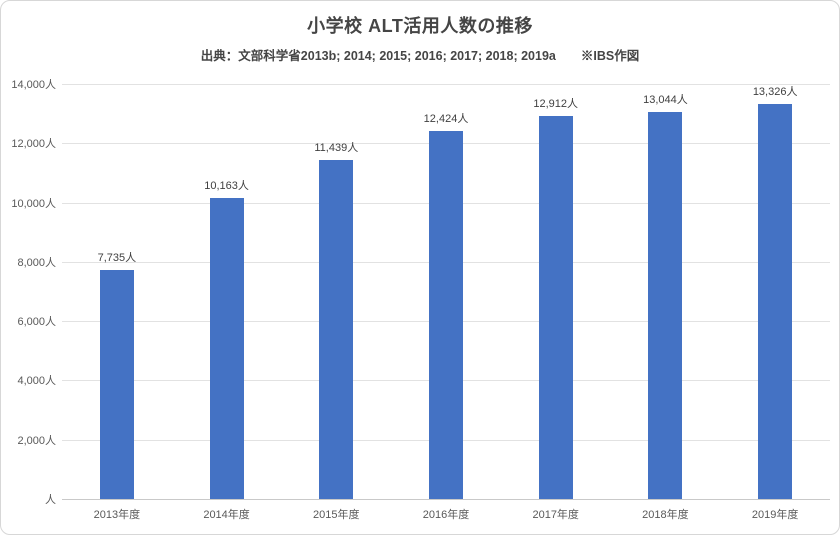 The image size is (840, 535). Describe the element at coordinates (117, 515) in the screenshot. I see `x-axis-label: 2013年度` at that location.